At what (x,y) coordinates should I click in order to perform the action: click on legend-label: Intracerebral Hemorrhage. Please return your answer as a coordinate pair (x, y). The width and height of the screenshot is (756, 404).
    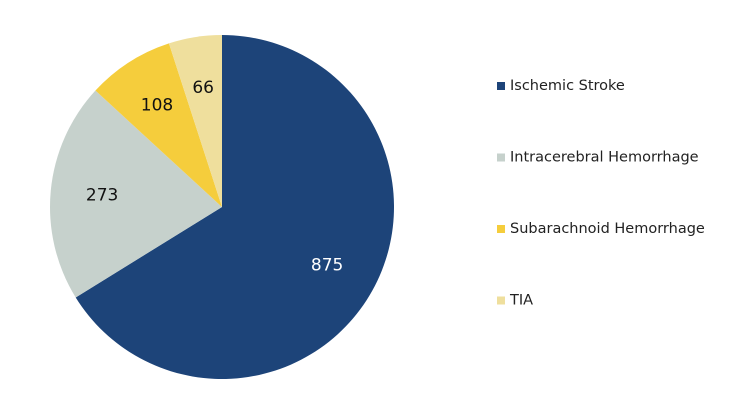
    Looking at the image, I should click on (604, 158).